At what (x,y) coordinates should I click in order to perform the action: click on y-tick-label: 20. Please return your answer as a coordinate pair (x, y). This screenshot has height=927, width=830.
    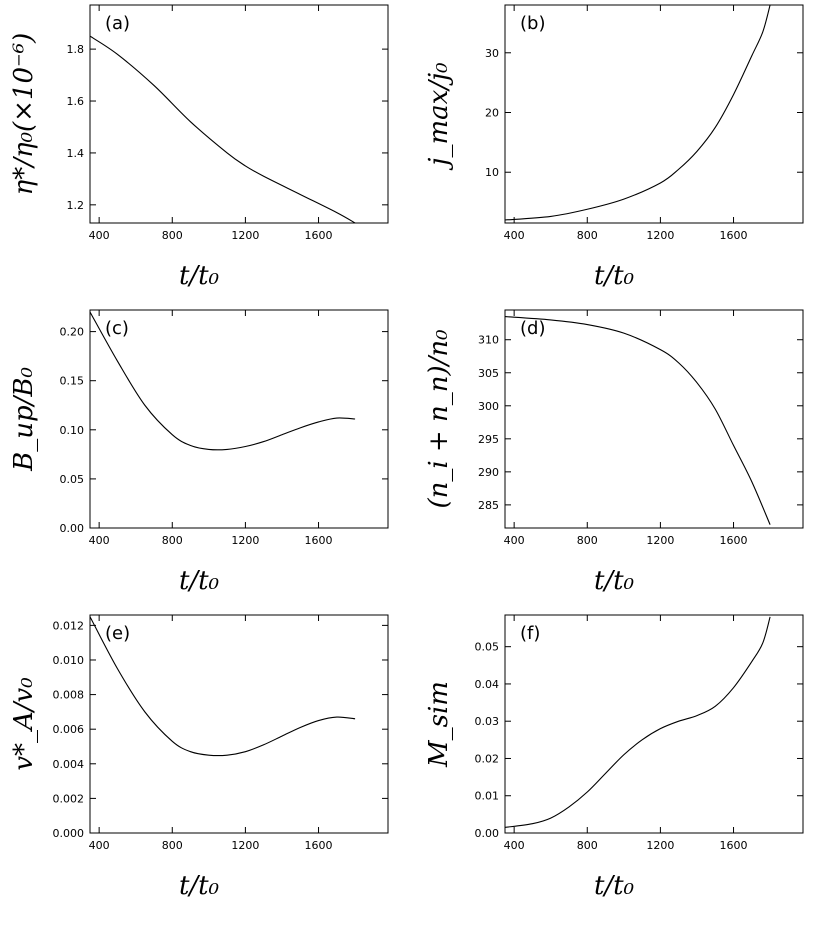
    Looking at the image, I should click on (492, 113).